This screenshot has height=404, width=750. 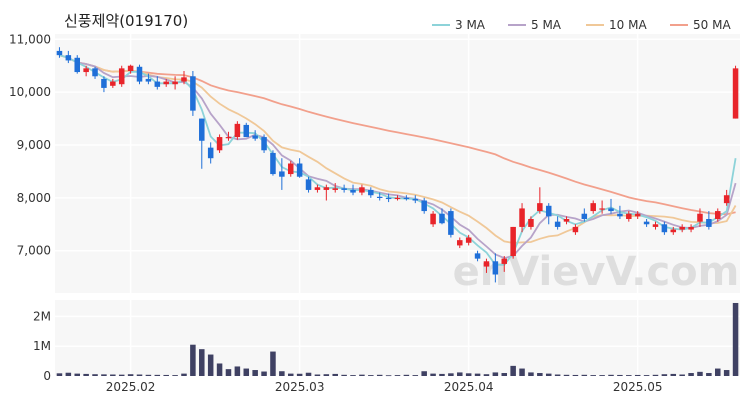 What do you see at coordinates (712, 25) in the screenshot?
I see `legend-label: 50 MA` at bounding box center [712, 25].